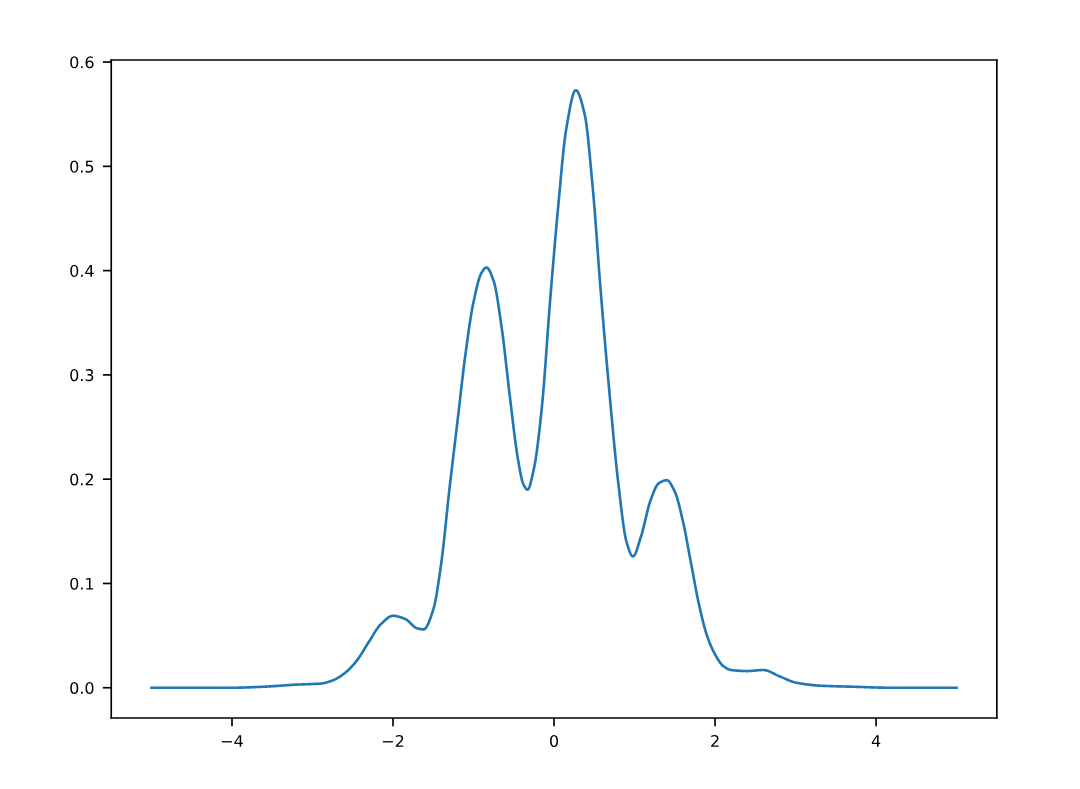  Describe the element at coordinates (715, 740) in the screenshot. I see `x-tick-label: 2` at that location.